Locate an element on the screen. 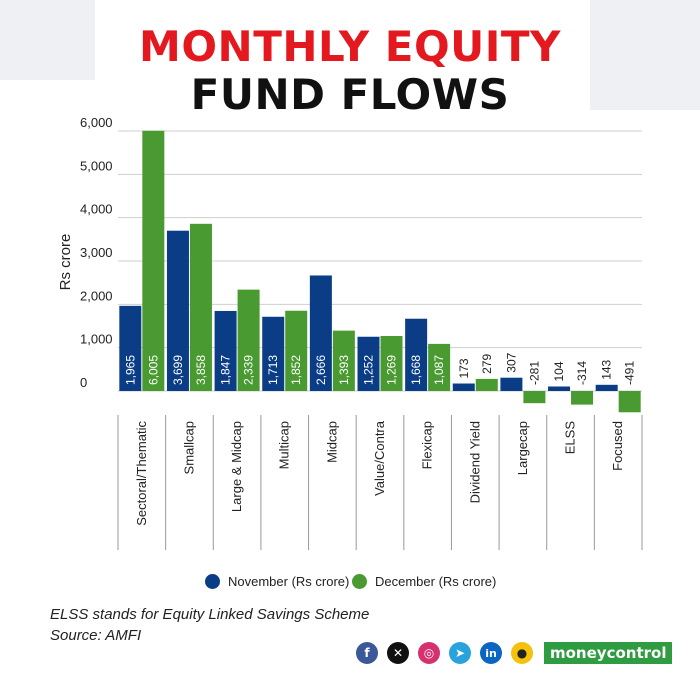 The width and height of the screenshot is (700, 700). category-label: Dividend Yield is located at coordinates (474, 462).